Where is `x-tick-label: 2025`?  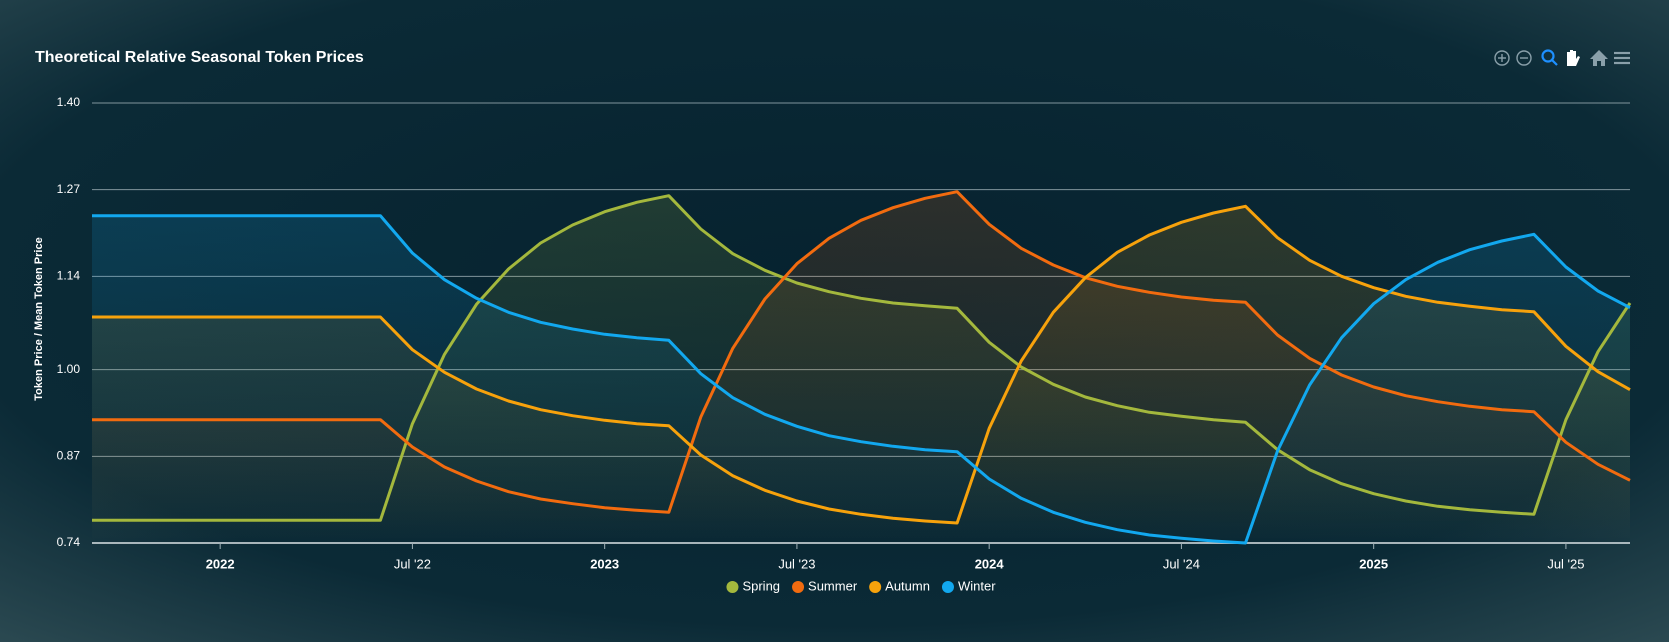
x-tick-label: 2025 is located at coordinates (1373, 563).